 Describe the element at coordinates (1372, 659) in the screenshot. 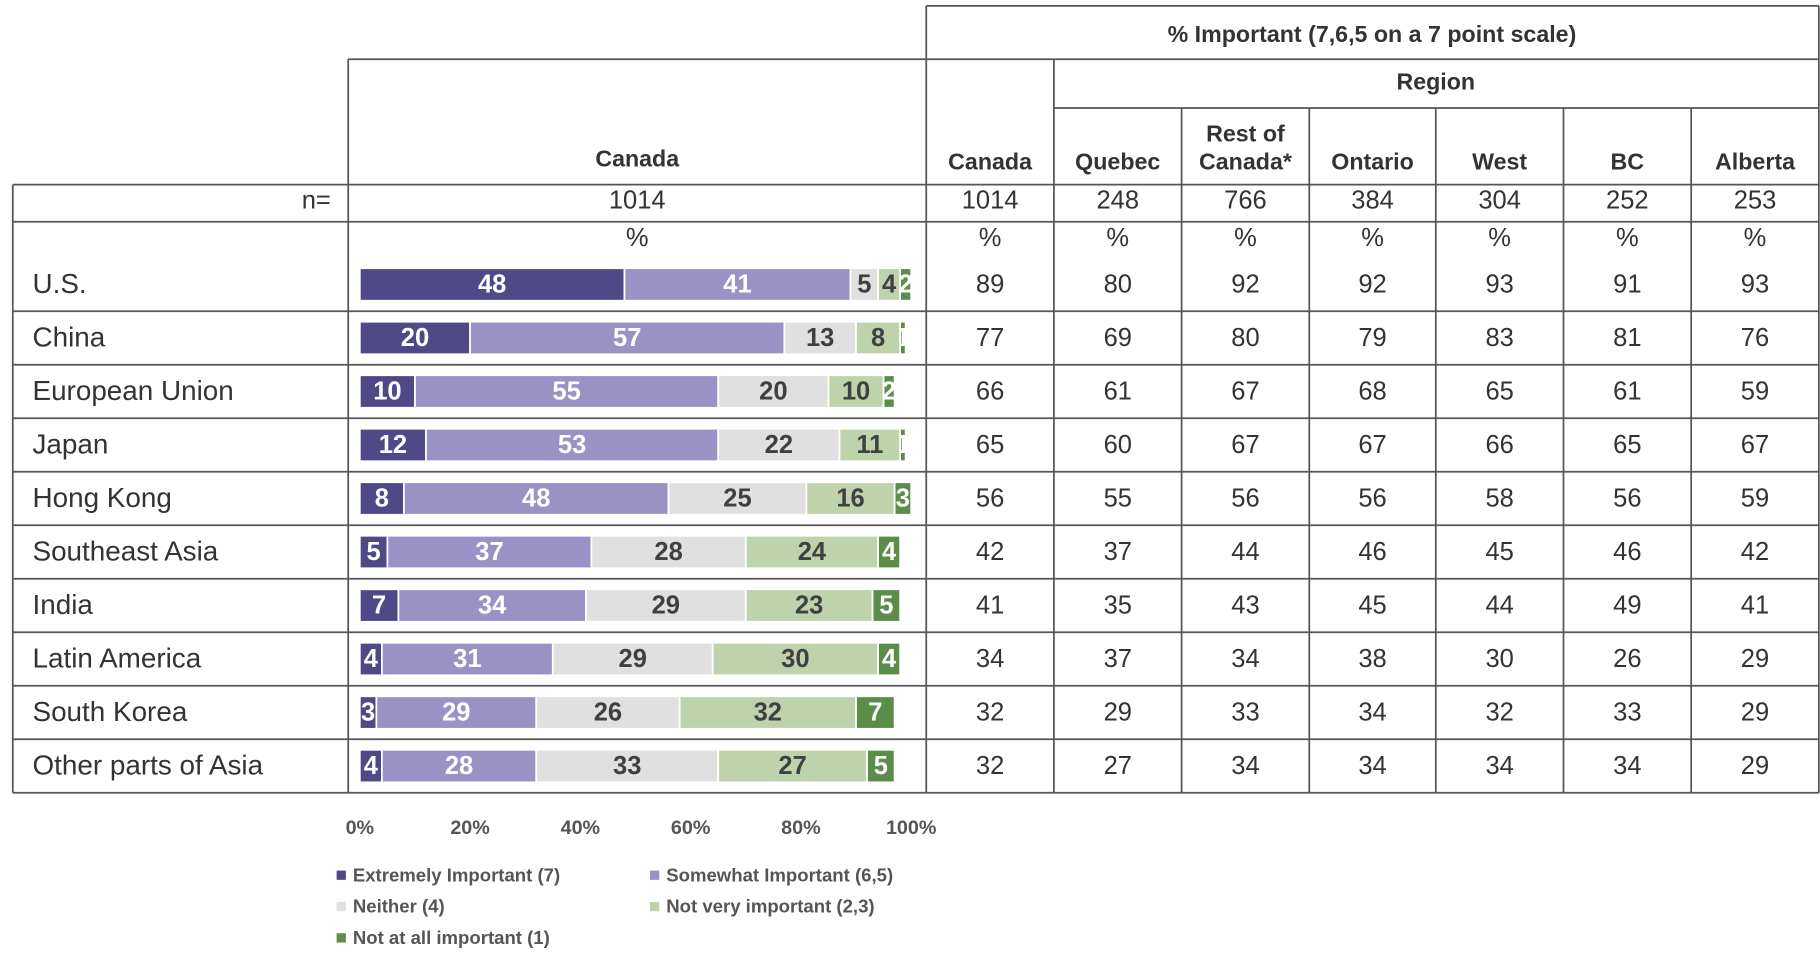

I see `cell-value: 38` at that location.